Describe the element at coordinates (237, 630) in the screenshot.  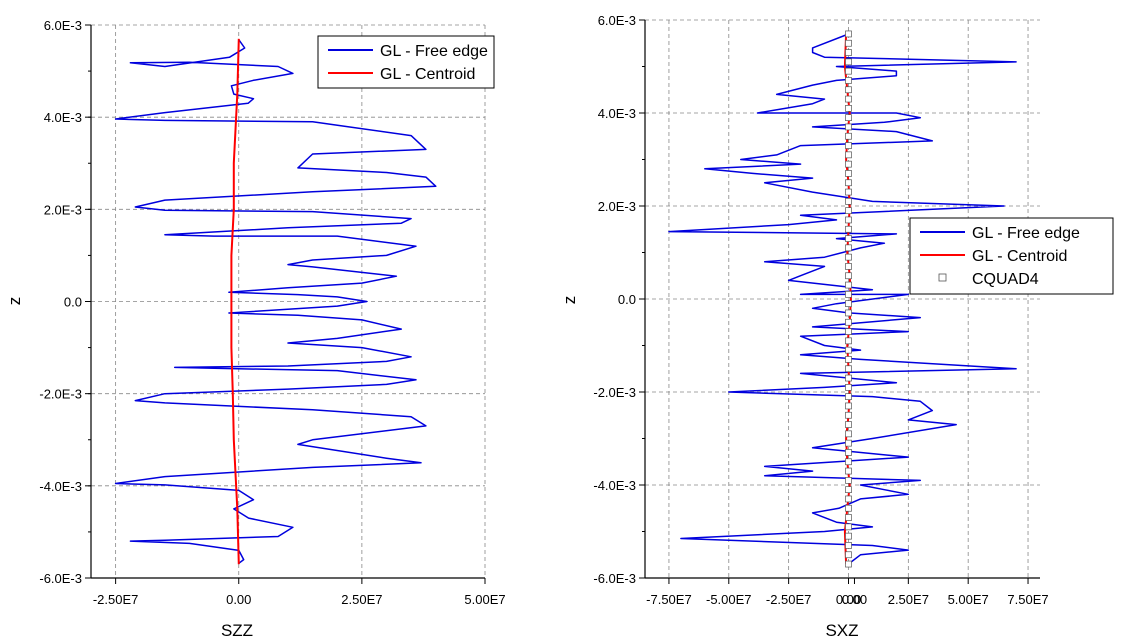
I see `x-axis-title: SZZ` at that location.